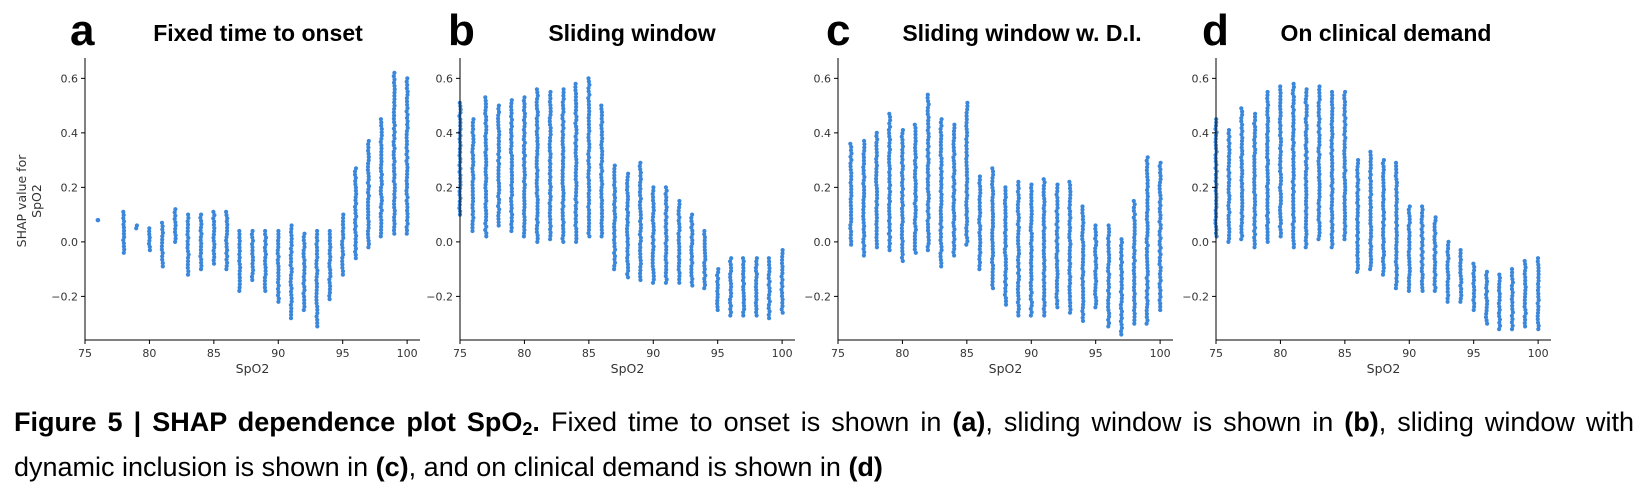 Image resolution: width=1647 pixels, height=491 pixels. Describe the element at coordinates (718, 353) in the screenshot. I see `x-tick-label: 95` at that location.